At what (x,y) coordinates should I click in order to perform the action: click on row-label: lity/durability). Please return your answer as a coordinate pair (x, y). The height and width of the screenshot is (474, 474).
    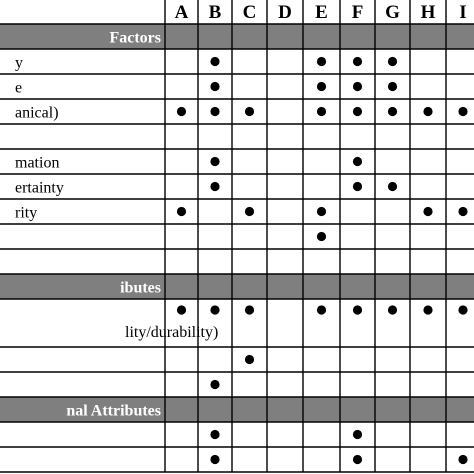
    Looking at the image, I should click on (171, 332).